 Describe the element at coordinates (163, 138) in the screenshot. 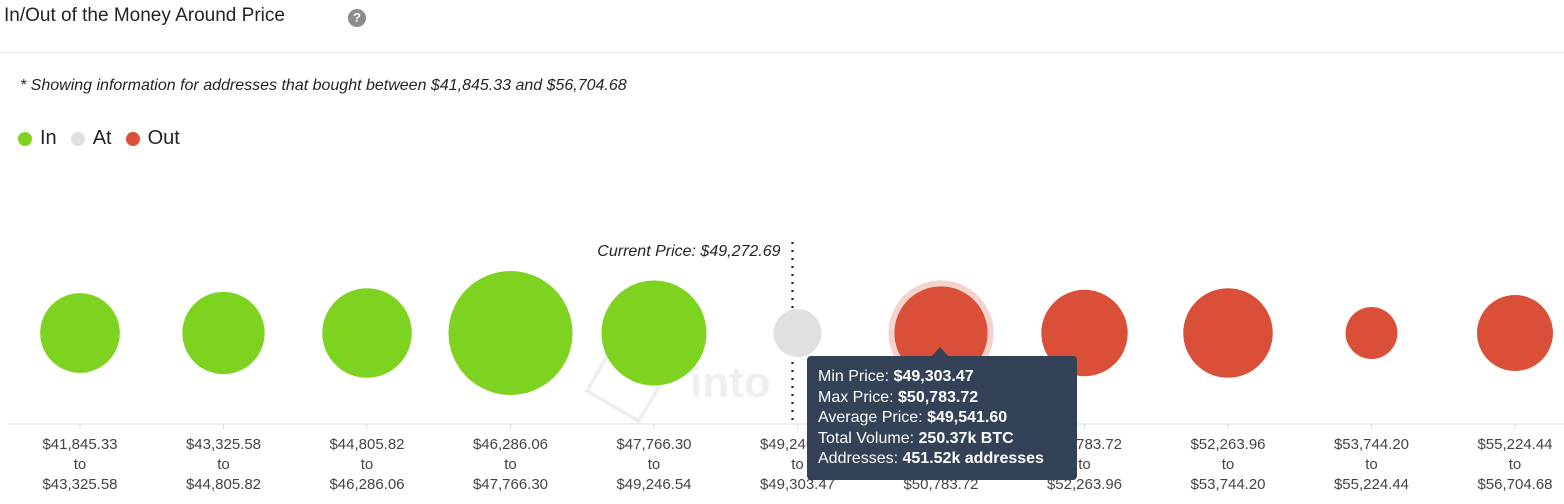

I see `legend-label-out: Out` at that location.